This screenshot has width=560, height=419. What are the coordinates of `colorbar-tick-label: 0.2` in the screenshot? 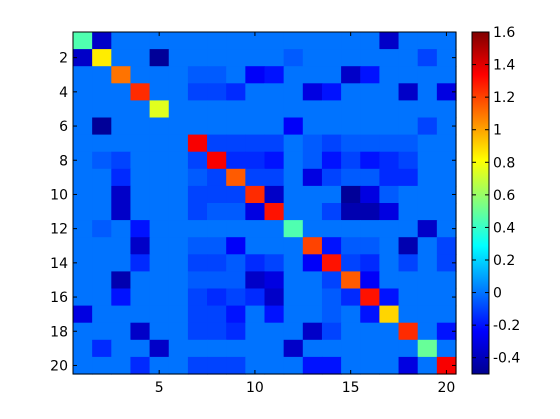 It's located at (504, 261).